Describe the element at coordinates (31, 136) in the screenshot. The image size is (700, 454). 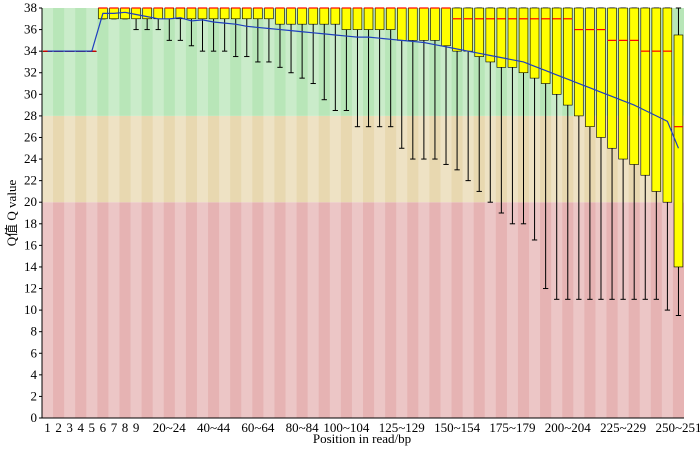
I see `y-tick-label: 26` at that location.